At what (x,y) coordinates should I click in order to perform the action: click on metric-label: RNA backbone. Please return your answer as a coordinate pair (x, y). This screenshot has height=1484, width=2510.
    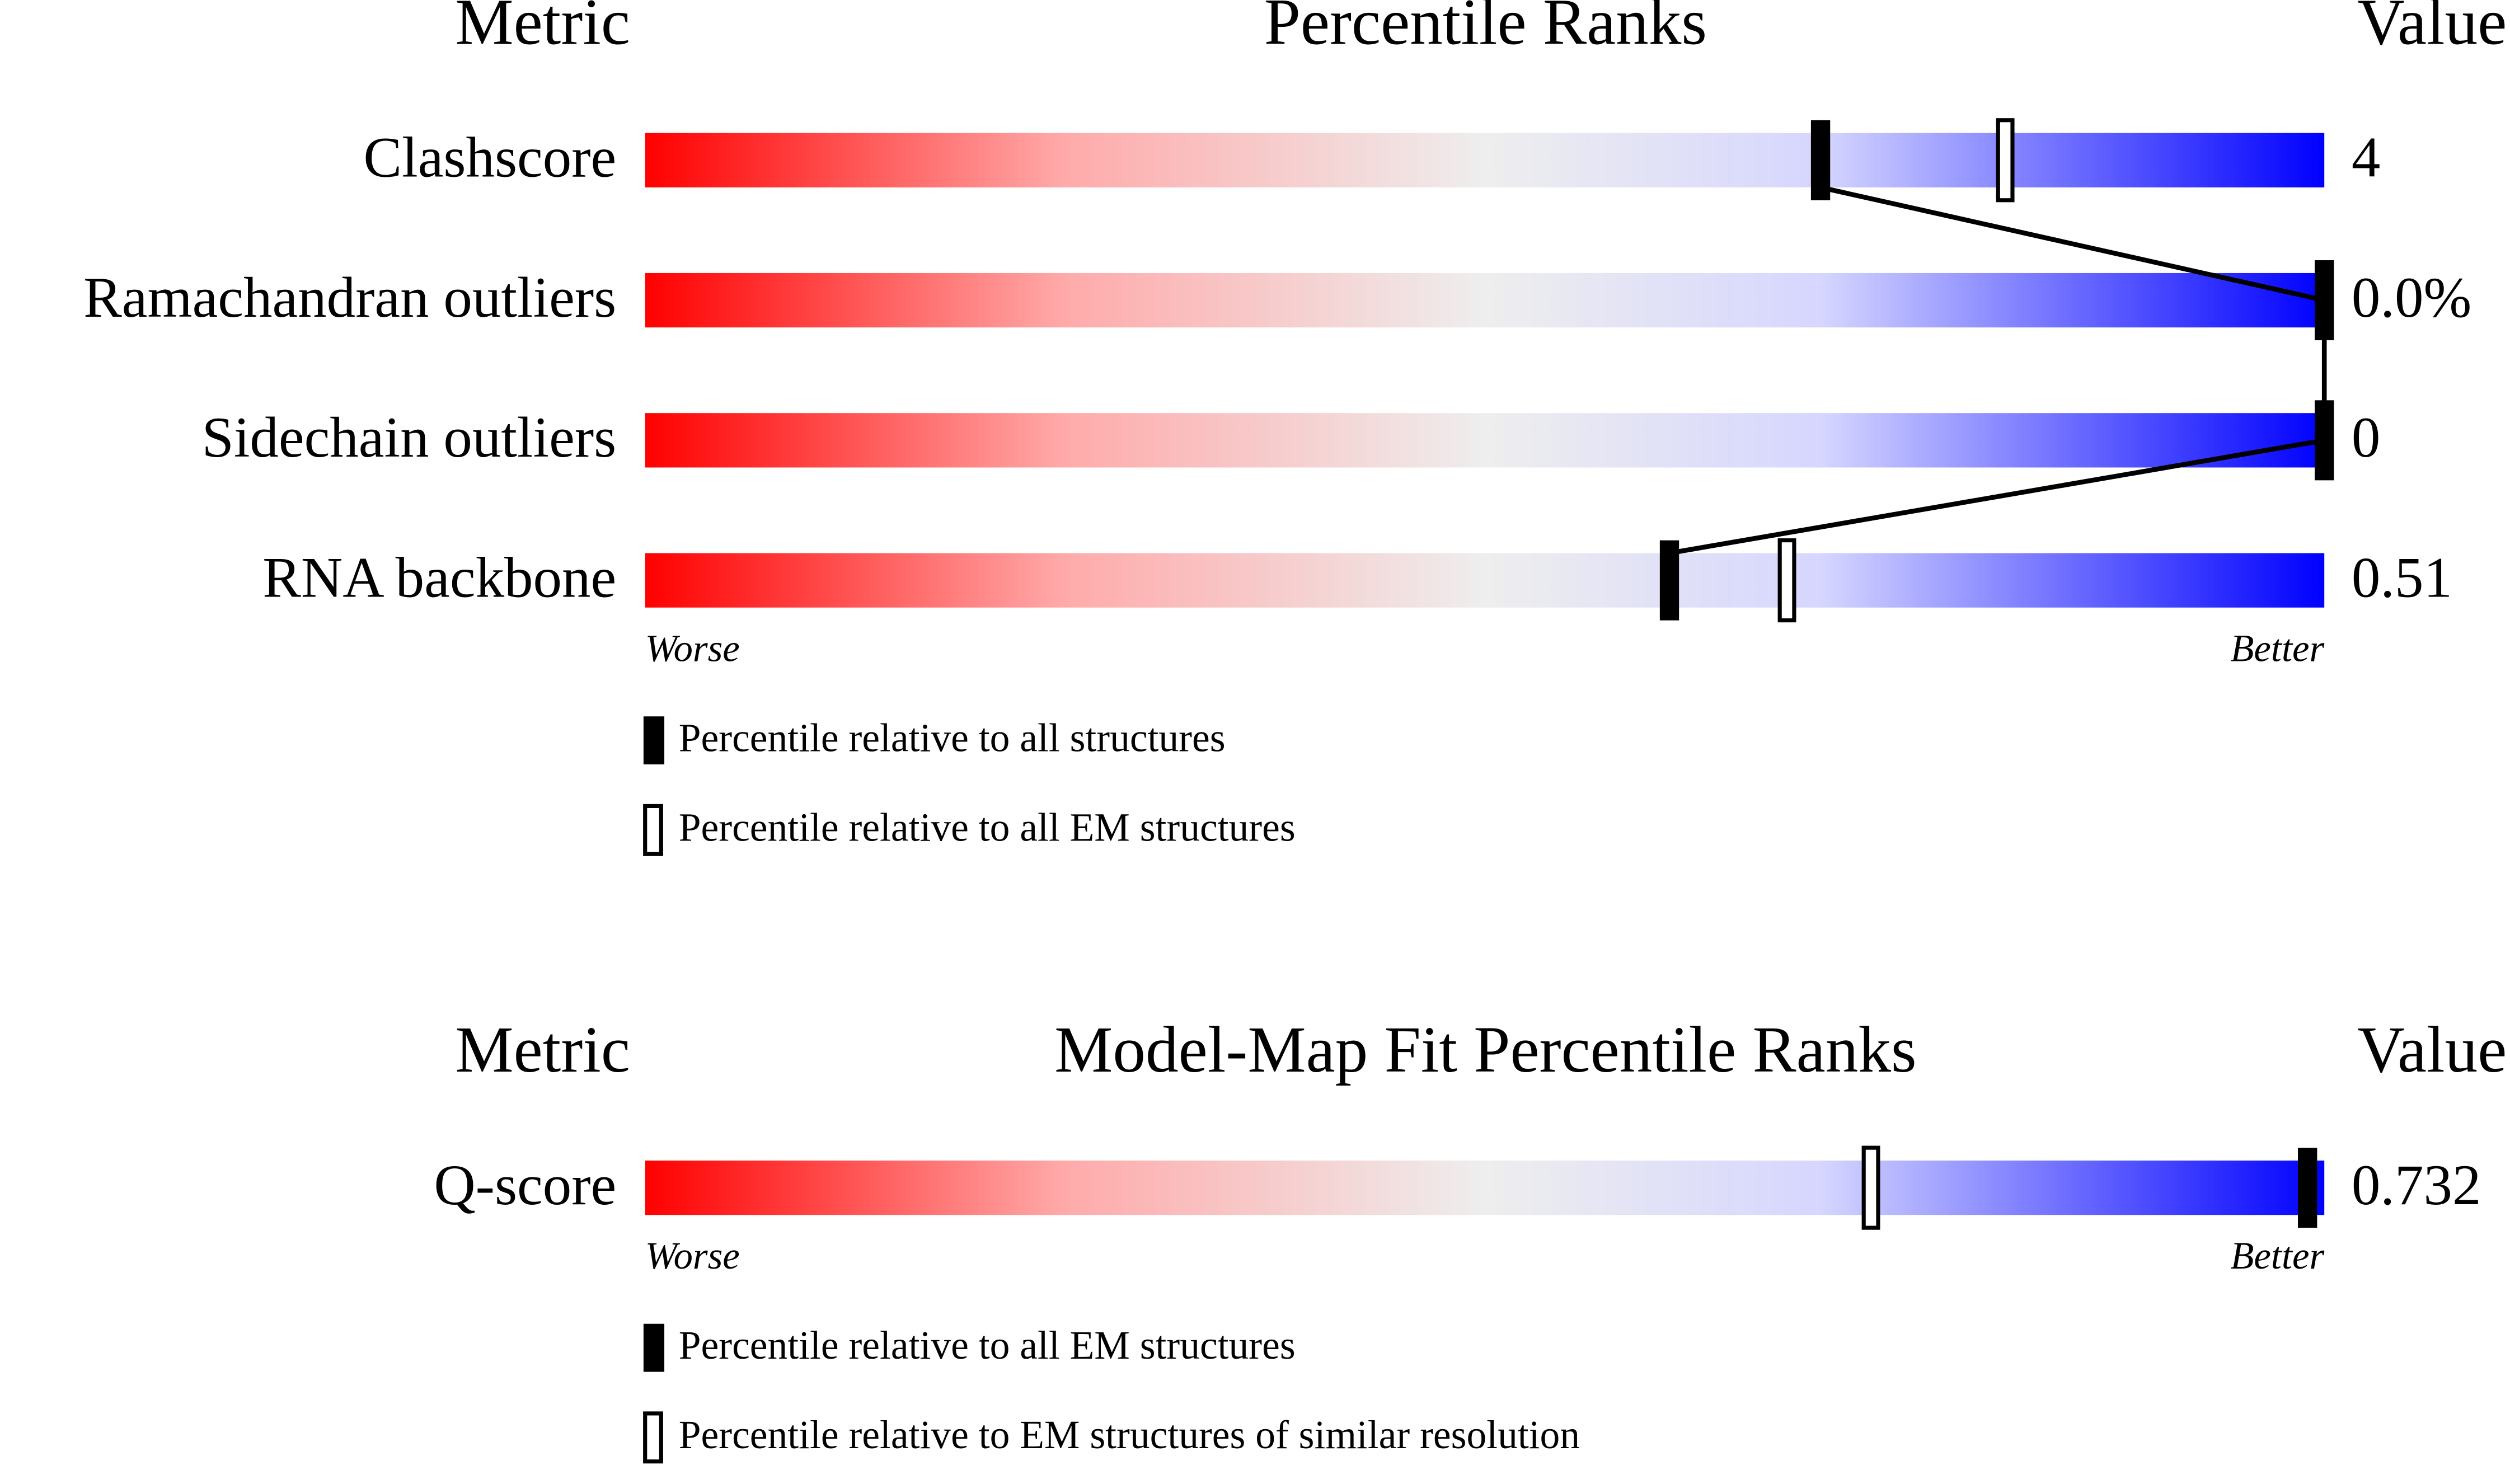
    Looking at the image, I should click on (439, 577).